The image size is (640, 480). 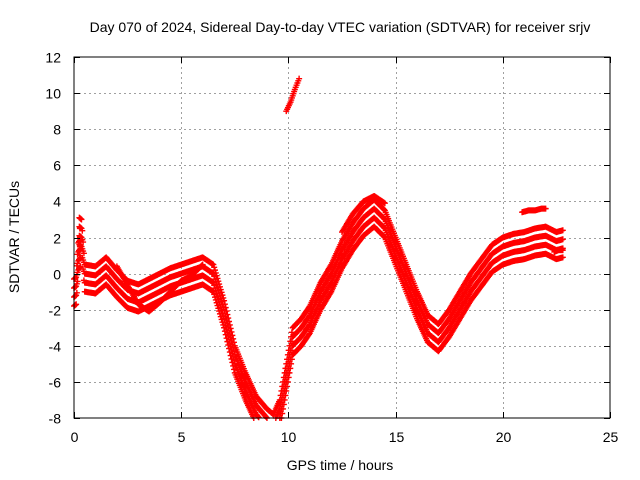 What do you see at coordinates (14, 237) in the screenshot?
I see `y-axis-label: SDTVAR / TECUs` at bounding box center [14, 237].